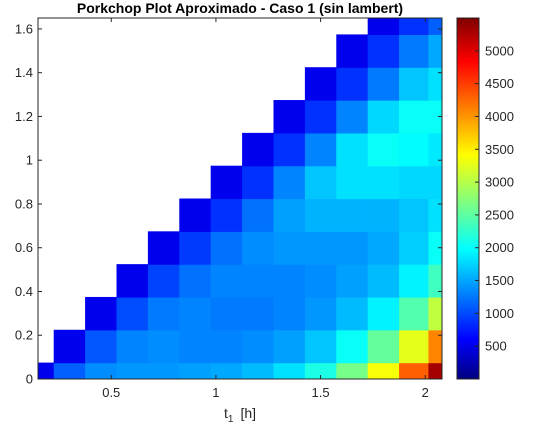 Image resolution: width=537 pixels, height=426 pixels. Describe the element at coordinates (24, 72) in the screenshot. I see `y-tick-label: 1.4` at that location.